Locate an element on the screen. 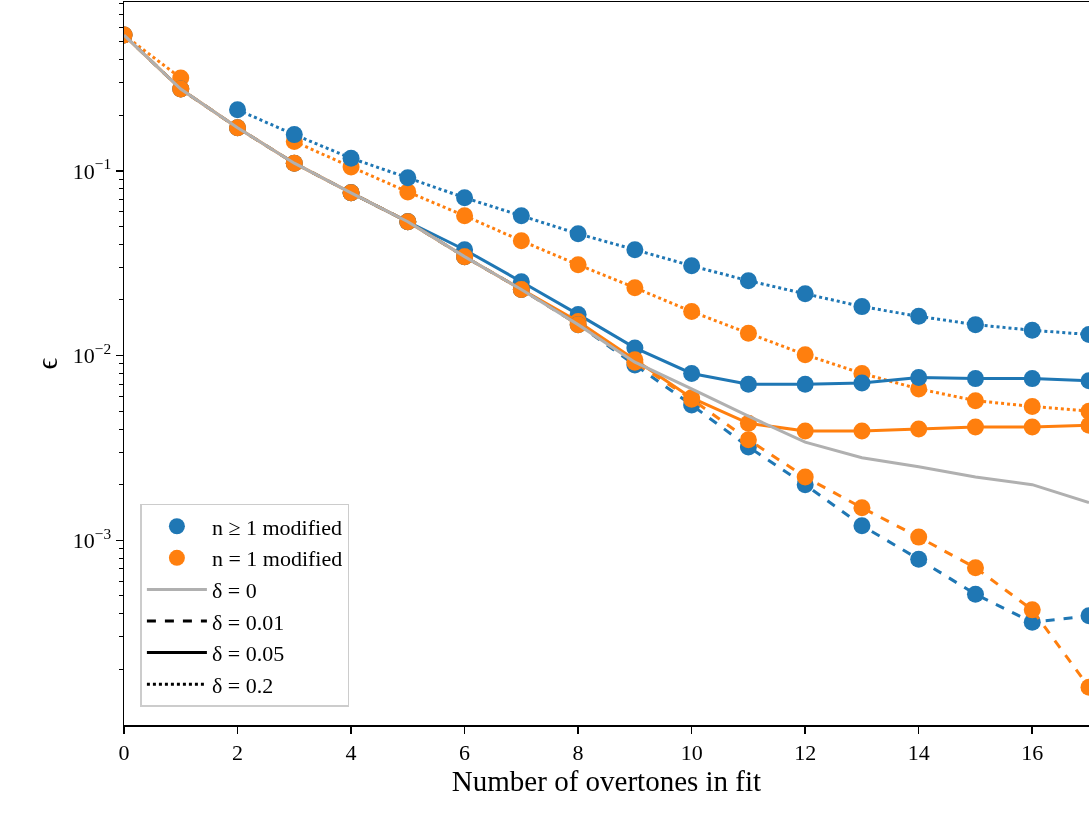  legend-label: δ = 0.2 is located at coordinates (242, 685).